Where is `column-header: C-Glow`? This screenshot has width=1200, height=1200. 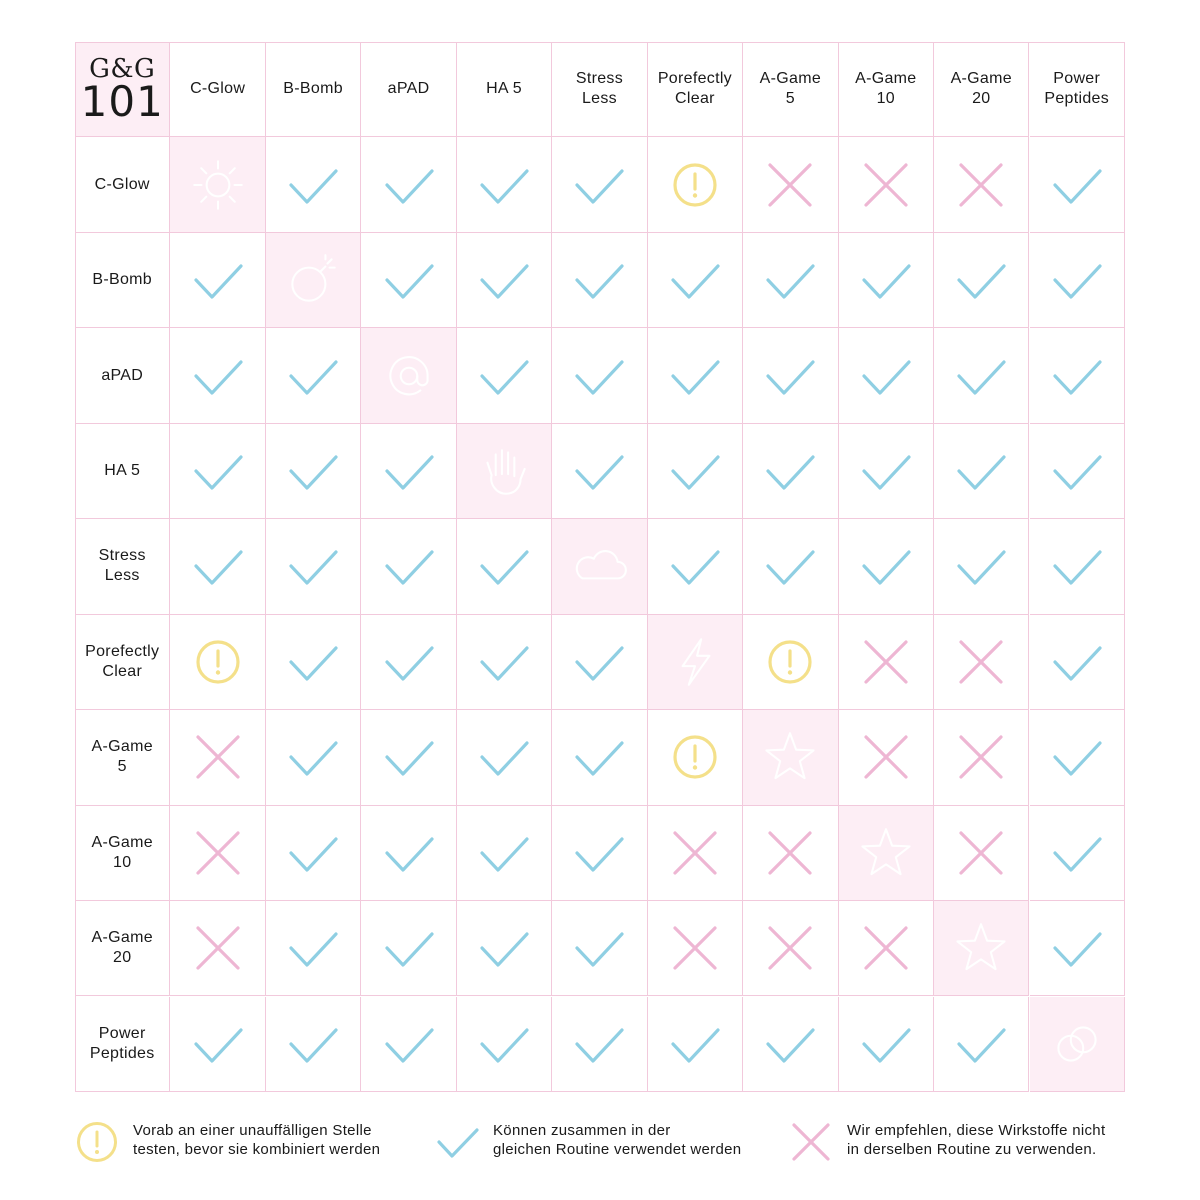
column-header: C-Glow is located at coordinates (218, 90).